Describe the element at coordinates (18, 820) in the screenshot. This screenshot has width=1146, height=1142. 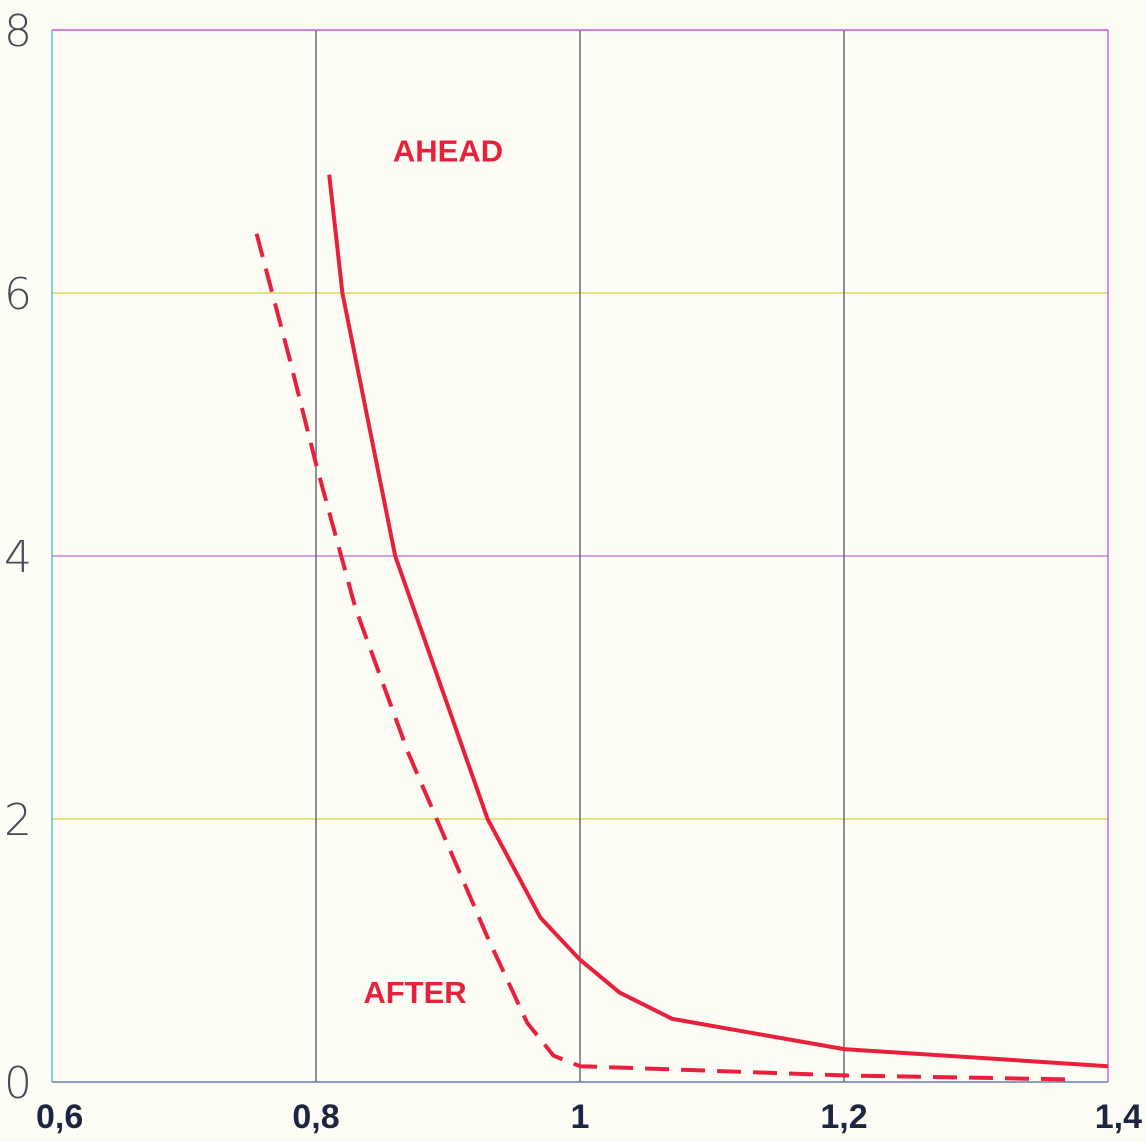
I see `y-tick-label: 2` at that location.